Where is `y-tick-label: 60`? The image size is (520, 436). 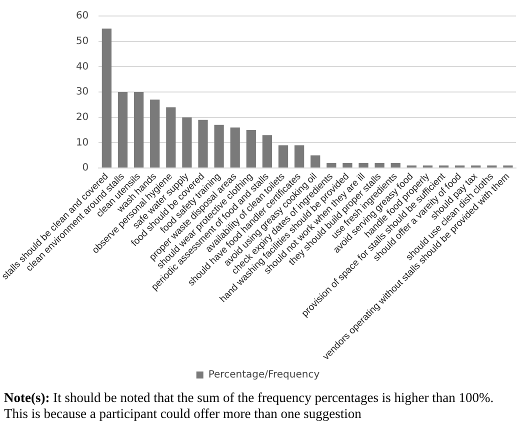
y-tick-label: 60 is located at coordinates (82, 16).